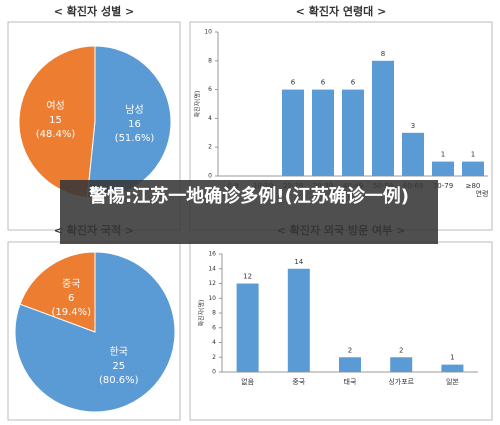 This screenshot has height=425, width=500. Describe the element at coordinates (383, 54) in the screenshot. I see `value-label: 8` at that location.